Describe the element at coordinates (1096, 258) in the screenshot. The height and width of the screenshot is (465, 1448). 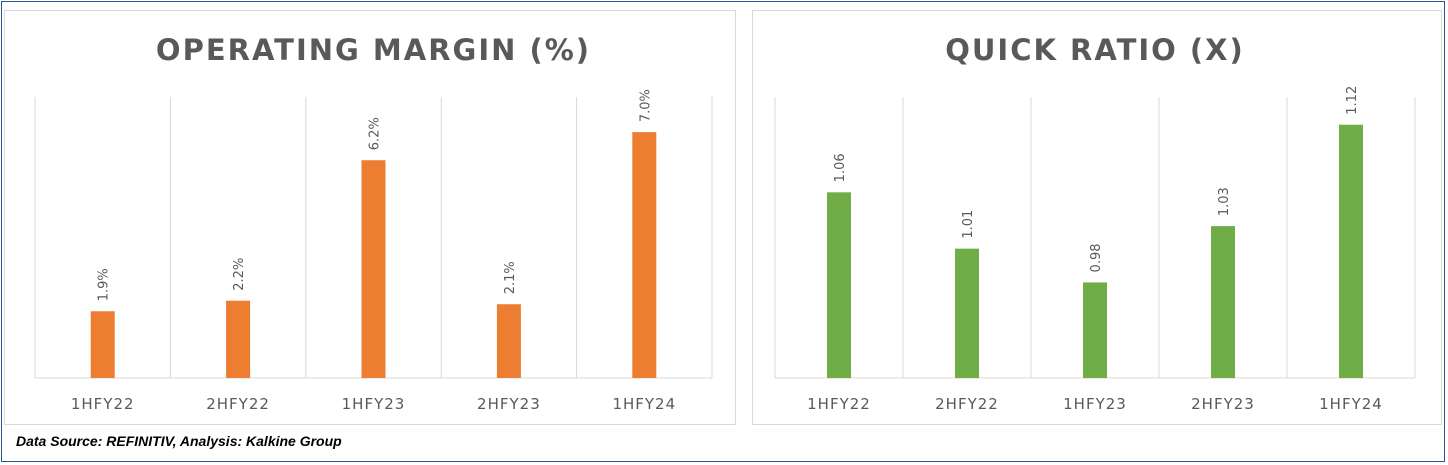
I see `data-label: 0.98` at that location.